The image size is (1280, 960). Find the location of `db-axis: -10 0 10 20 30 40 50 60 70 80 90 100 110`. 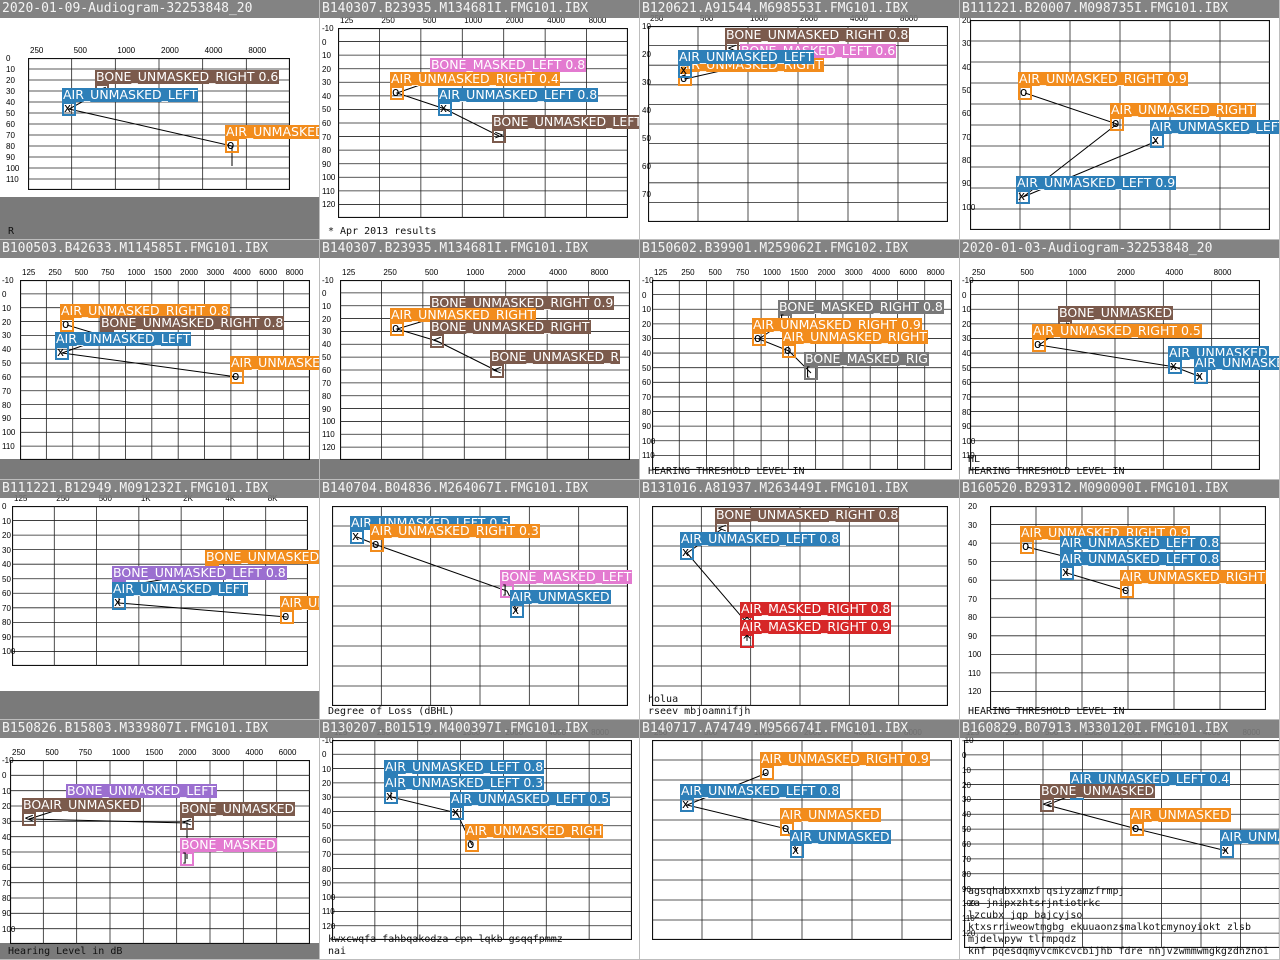

db-axis: -10 0 10 20 30 40 50 60 70 80 90 100 110 is located at coordinates (972, 373).